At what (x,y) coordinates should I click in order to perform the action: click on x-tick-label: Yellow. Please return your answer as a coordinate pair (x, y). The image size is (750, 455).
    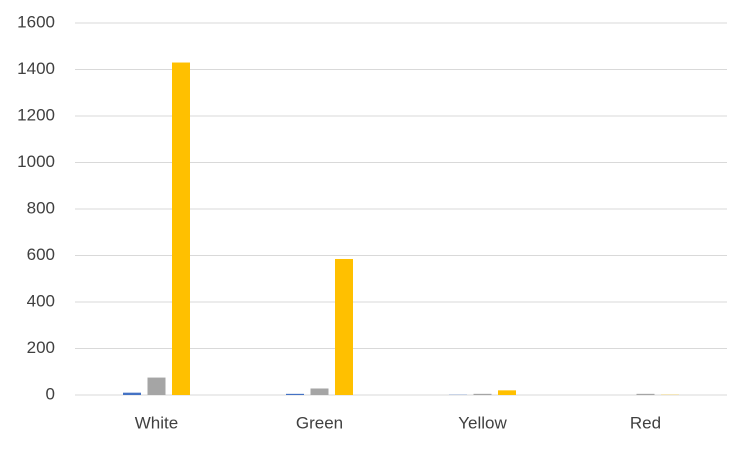
    Looking at the image, I should click on (482, 422).